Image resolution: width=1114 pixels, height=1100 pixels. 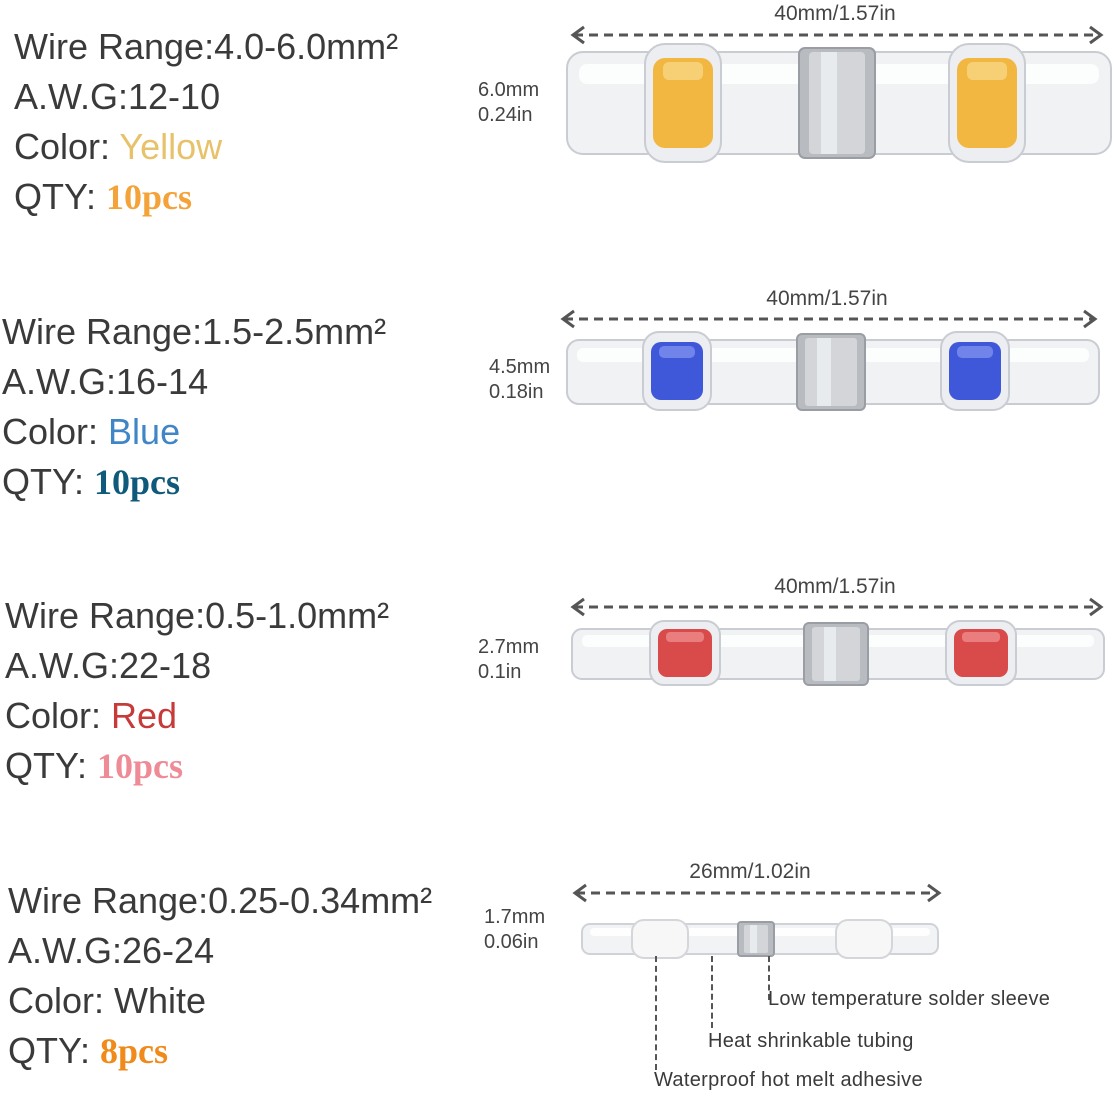 What do you see at coordinates (839, 103) in the screenshot?
I see `connector-yellow-image` at bounding box center [839, 103].